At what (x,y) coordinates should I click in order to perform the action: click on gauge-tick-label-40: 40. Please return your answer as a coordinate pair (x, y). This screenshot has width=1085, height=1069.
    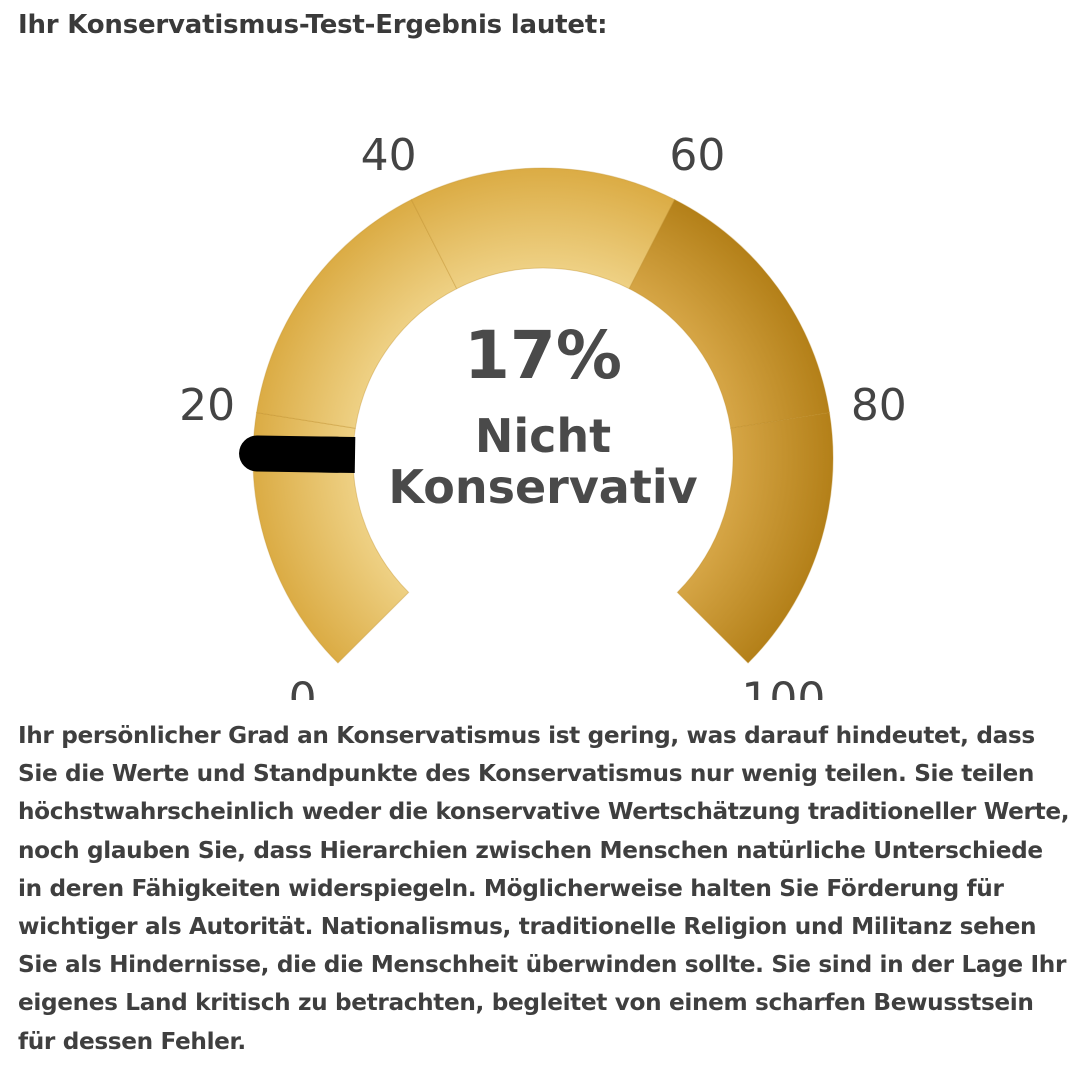
    Looking at the image, I should click on (389, 155).